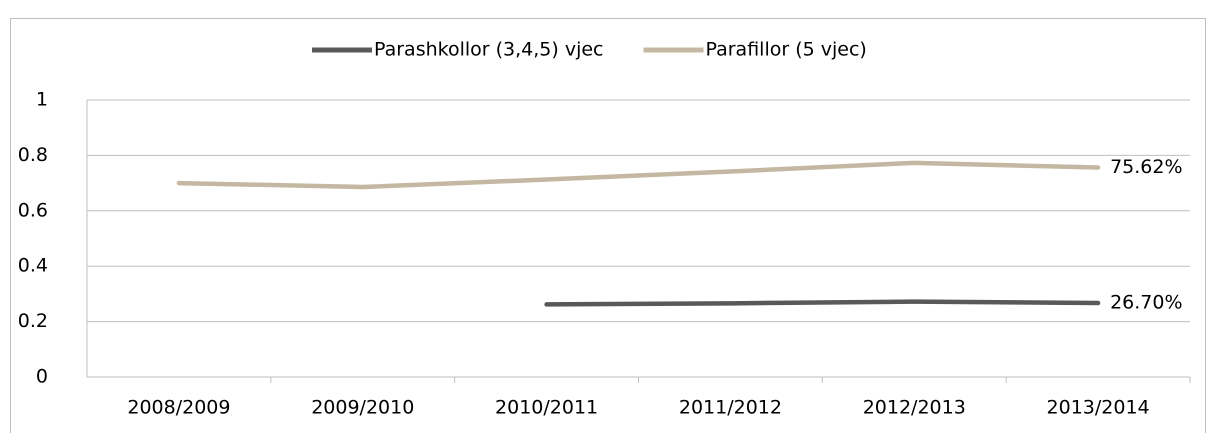  What do you see at coordinates (33, 155) in the screenshot?
I see `y-tick-label: 0.8` at bounding box center [33, 155].